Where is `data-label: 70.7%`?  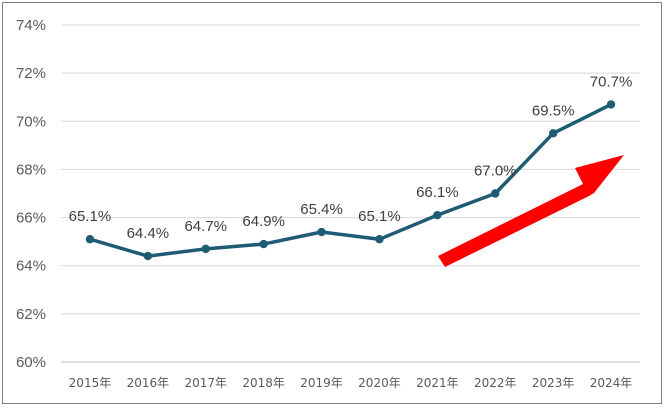 data-label: 70.7% is located at coordinates (611, 81).